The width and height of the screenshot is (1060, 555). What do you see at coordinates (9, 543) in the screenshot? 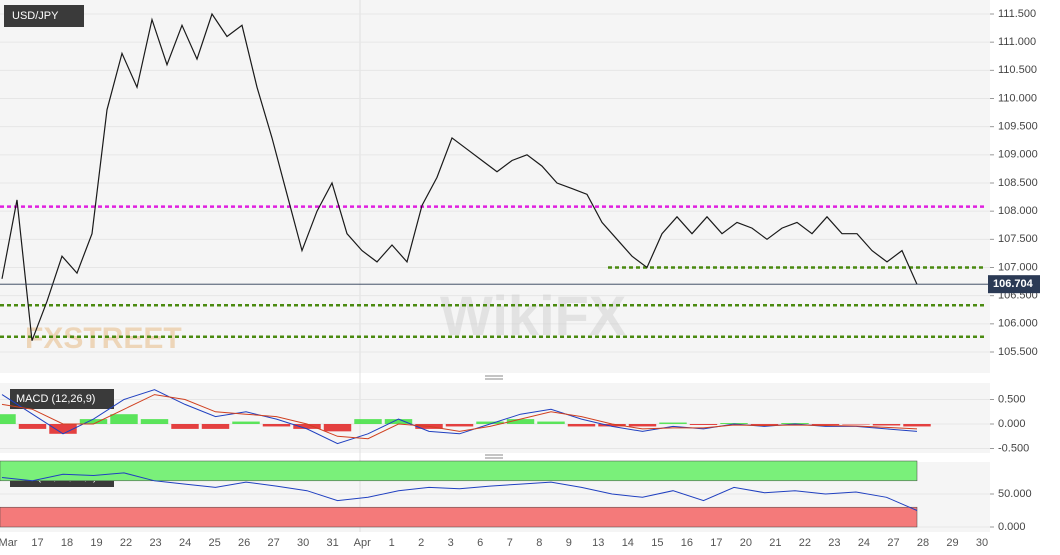
I see `x-tick-label: Mar` at bounding box center [9, 543].